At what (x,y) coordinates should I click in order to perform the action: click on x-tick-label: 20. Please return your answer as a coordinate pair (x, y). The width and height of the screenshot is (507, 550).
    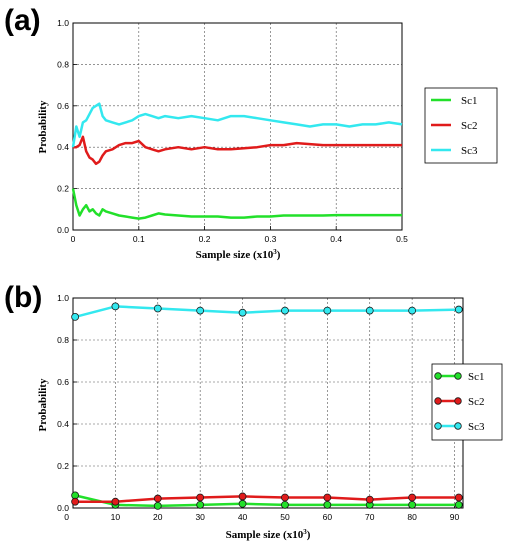
    Looking at the image, I should click on (158, 517).